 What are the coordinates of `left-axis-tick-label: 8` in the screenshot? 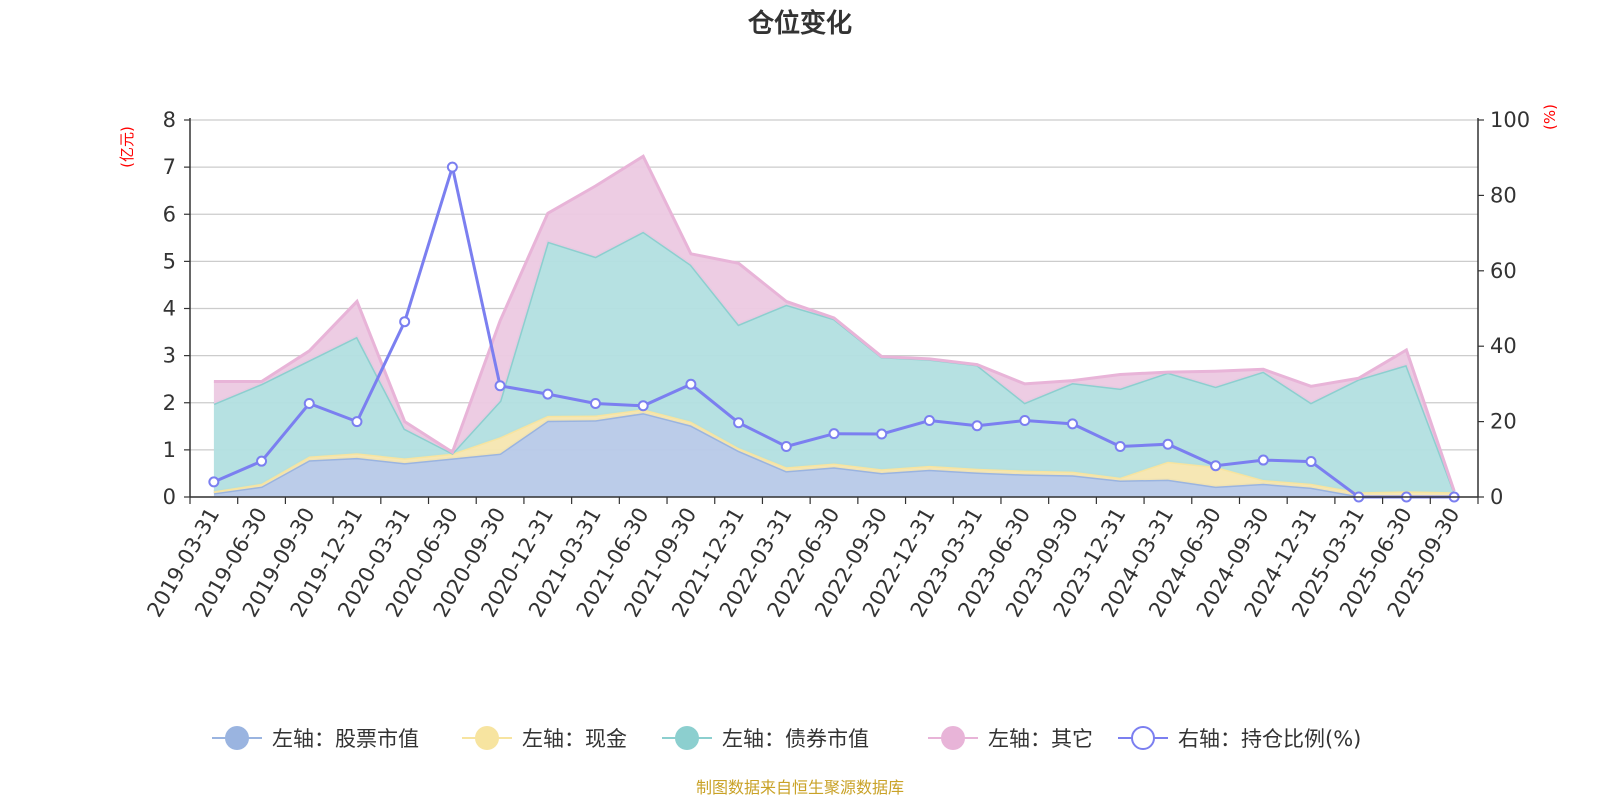 It's located at (169, 120).